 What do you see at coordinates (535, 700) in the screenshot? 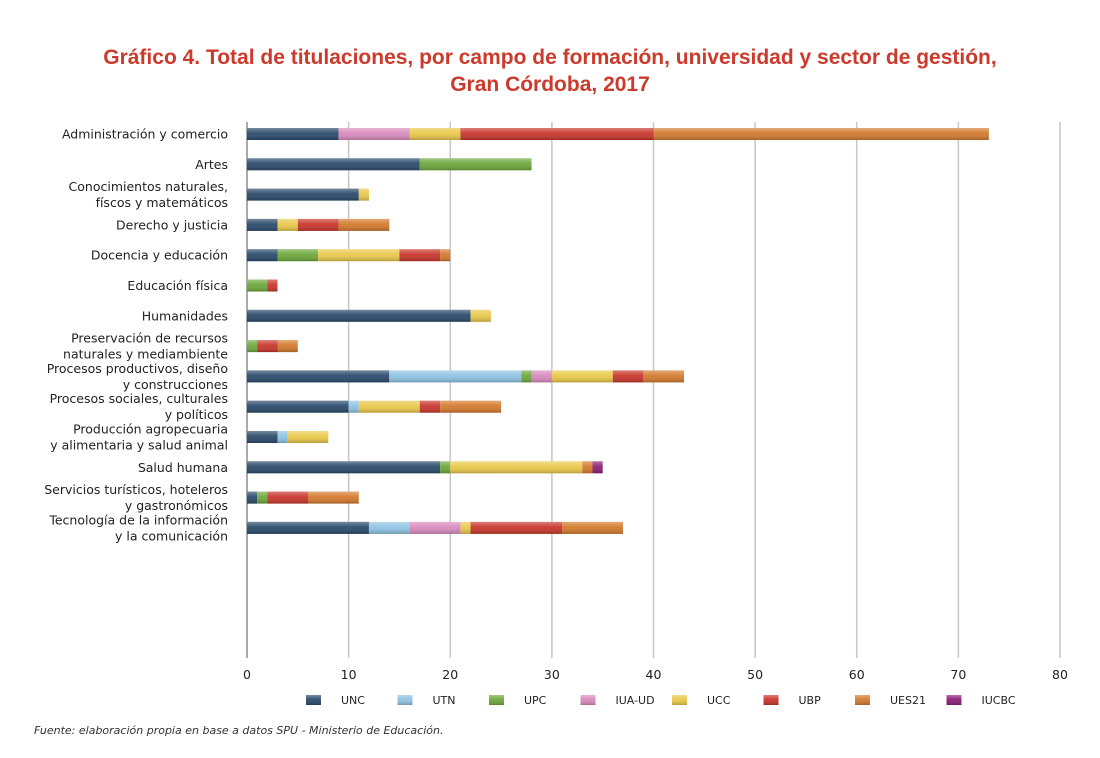
I see `legend-label-upc: UPC` at bounding box center [535, 700].